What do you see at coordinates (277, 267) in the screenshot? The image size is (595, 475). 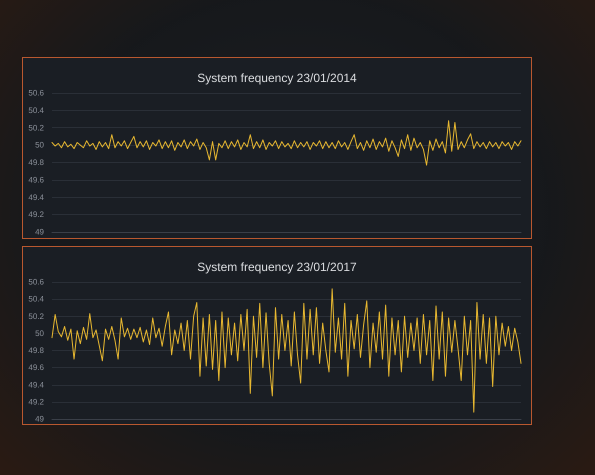 I see `chart-title: System frequency 23/01/2017` at bounding box center [277, 267].